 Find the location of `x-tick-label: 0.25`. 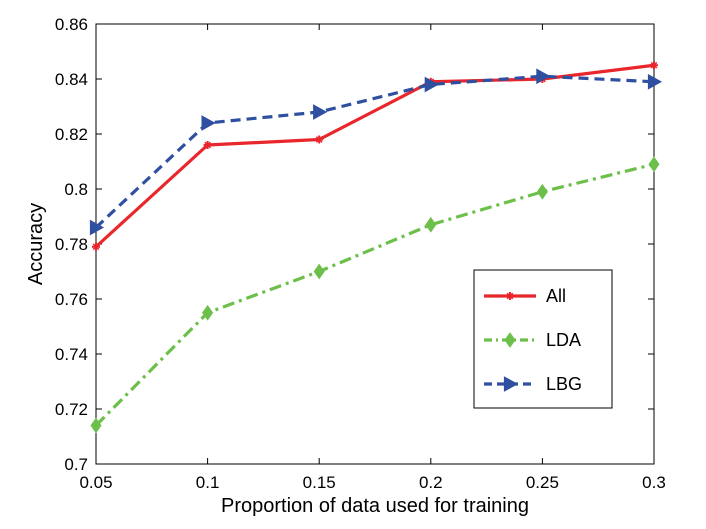

x-tick-label: 0.25 is located at coordinates (542, 482).